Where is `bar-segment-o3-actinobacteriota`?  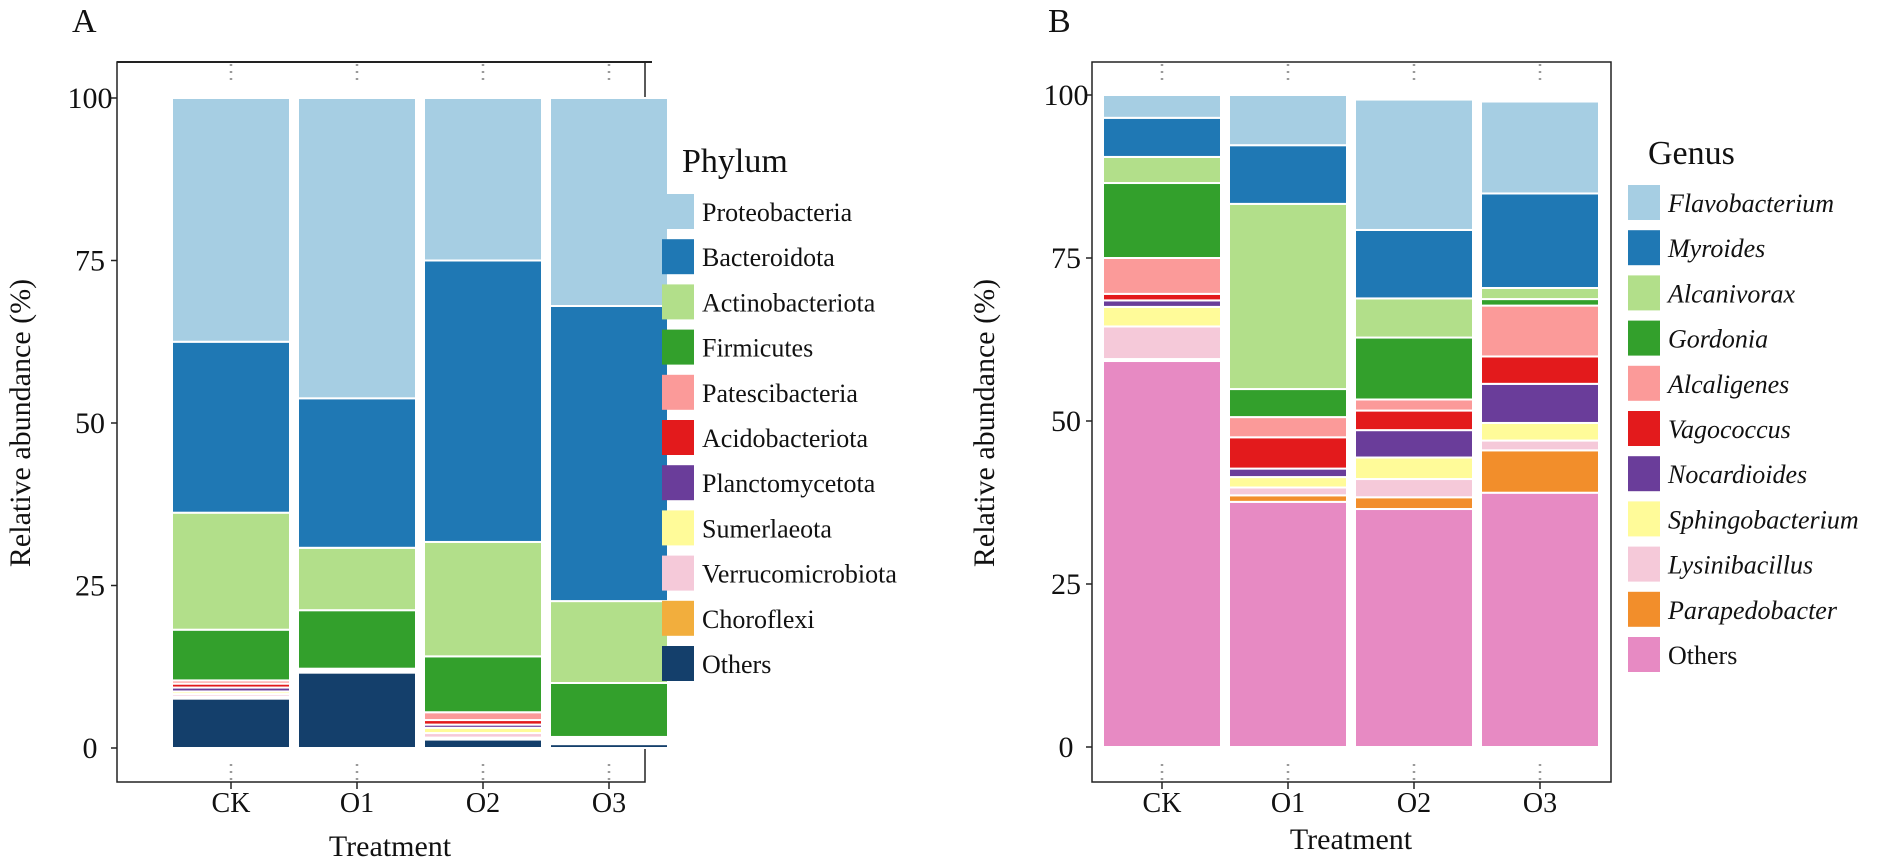 bar-segment-o3-actinobacteriota is located at coordinates (609, 642).